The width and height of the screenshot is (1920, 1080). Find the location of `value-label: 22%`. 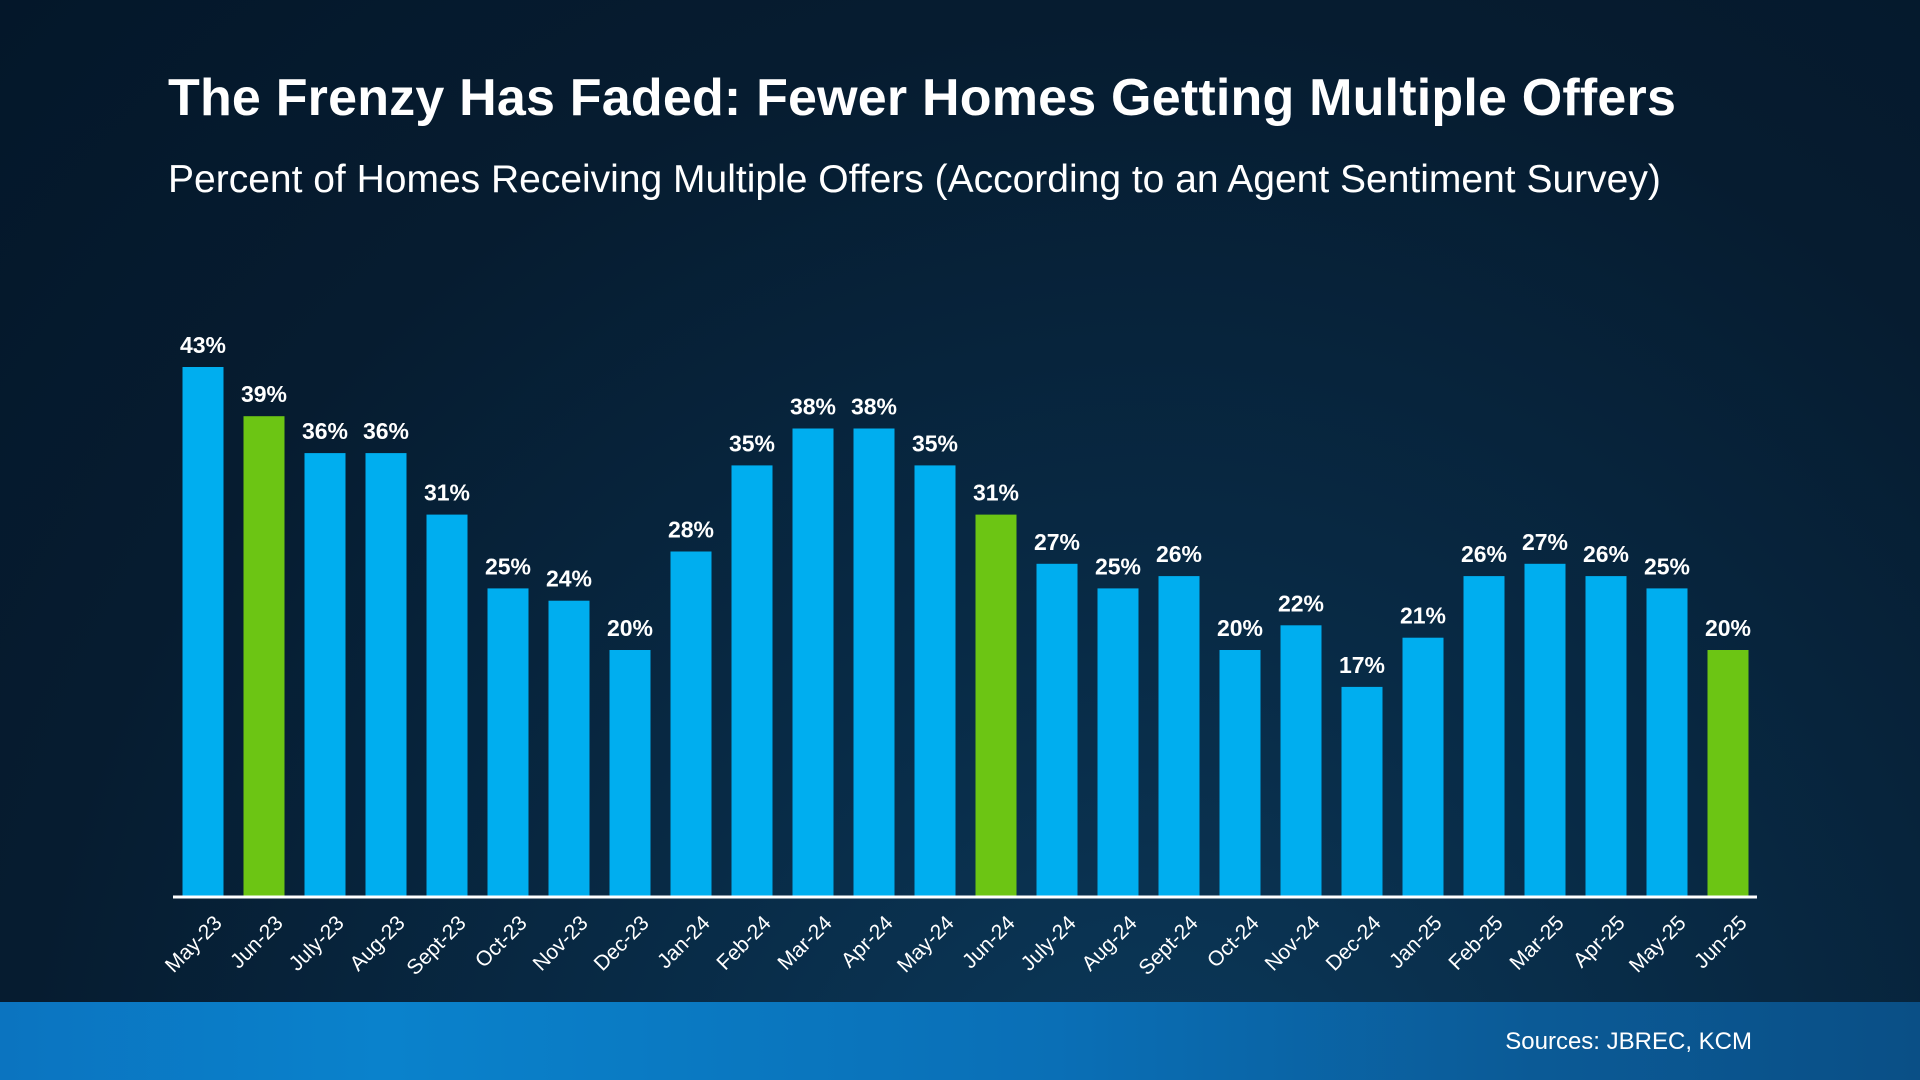

value-label: 22% is located at coordinates (1301, 603).